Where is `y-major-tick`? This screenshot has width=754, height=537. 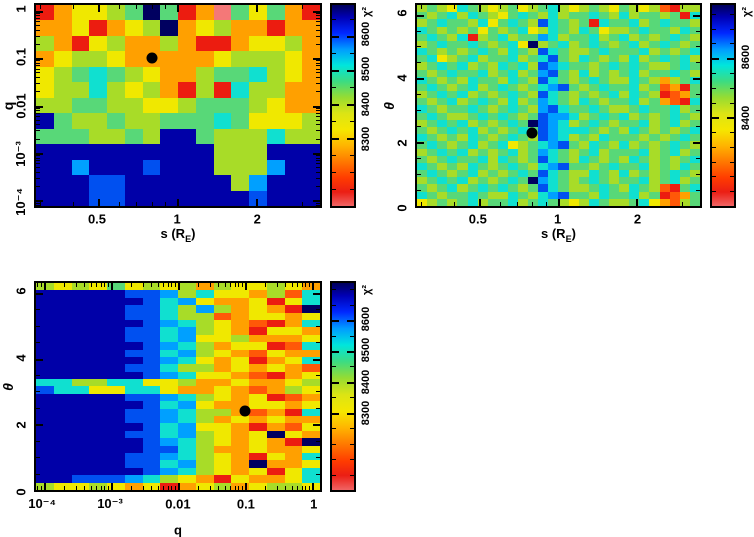
y-major-tick is located at coordinates (39, 425).